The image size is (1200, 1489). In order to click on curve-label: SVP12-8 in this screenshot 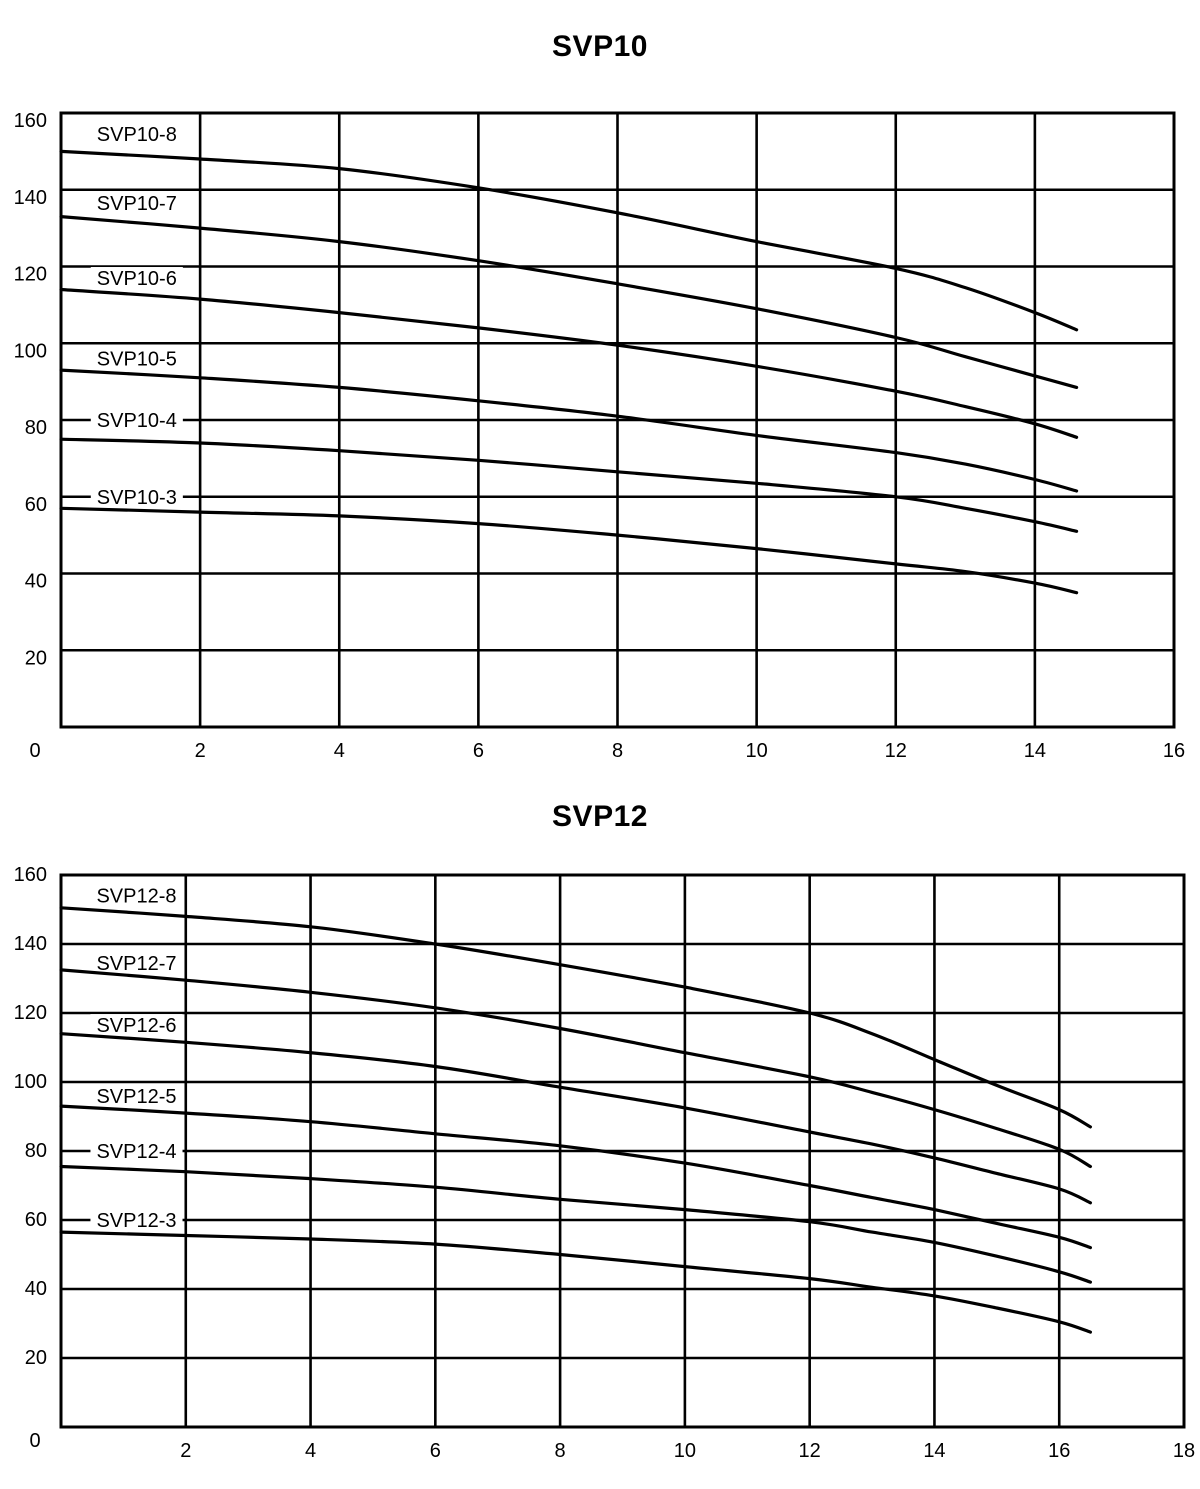, I will do `click(136, 897)`.